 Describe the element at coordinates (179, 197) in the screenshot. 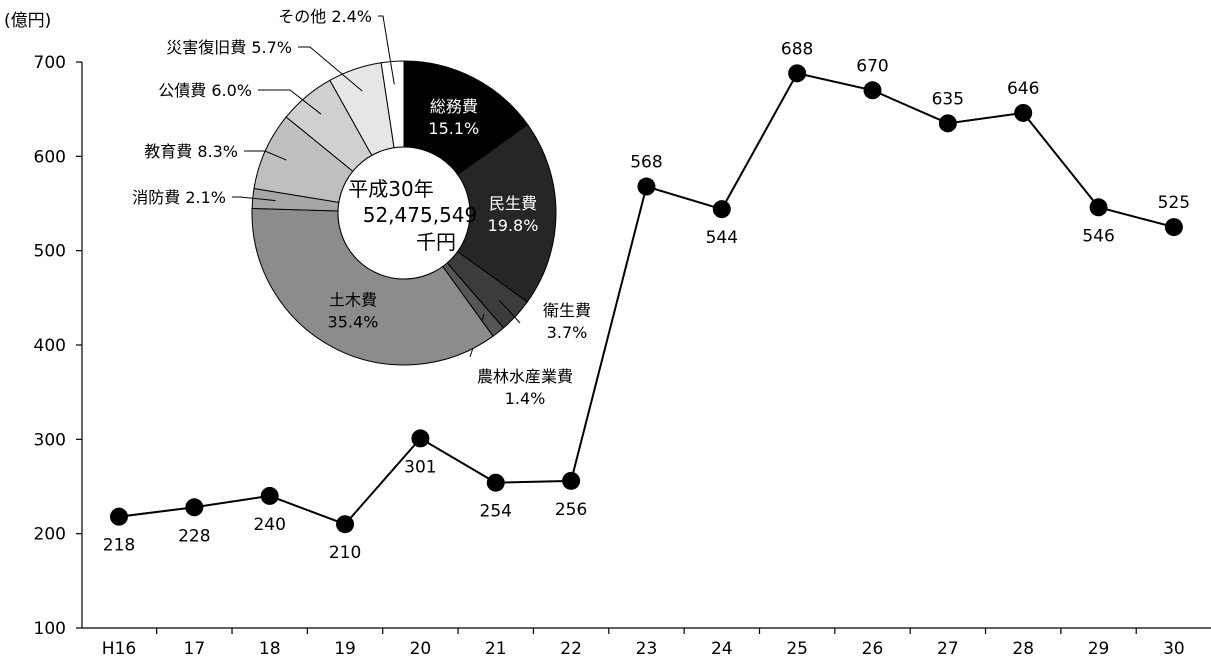

I see `slice-label: 消防費 2.1%` at that location.